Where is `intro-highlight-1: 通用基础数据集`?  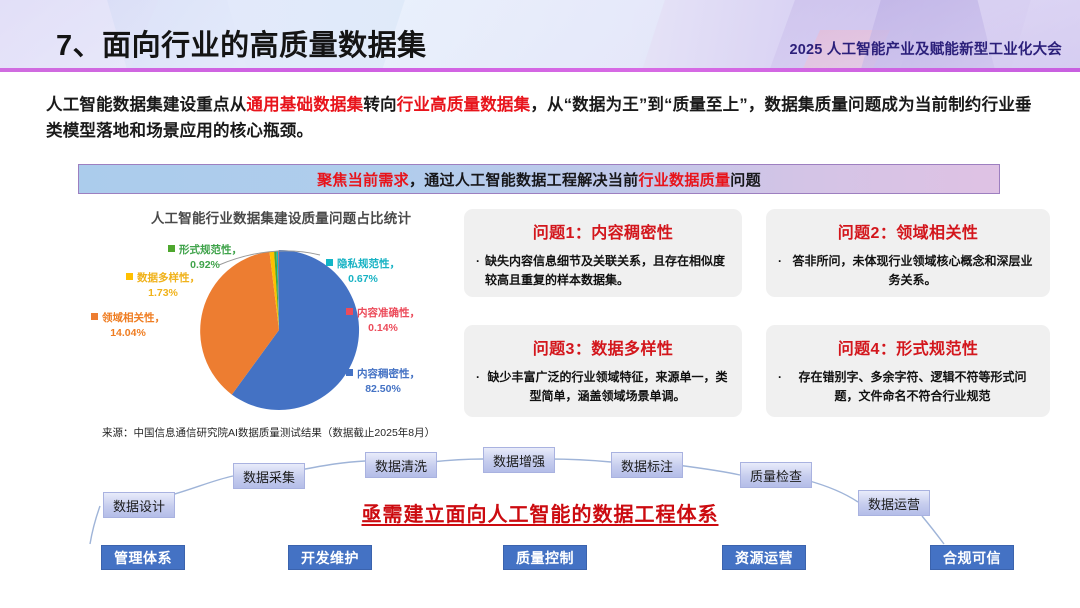 intro-highlight-1: 通用基础数据集 is located at coordinates (305, 105).